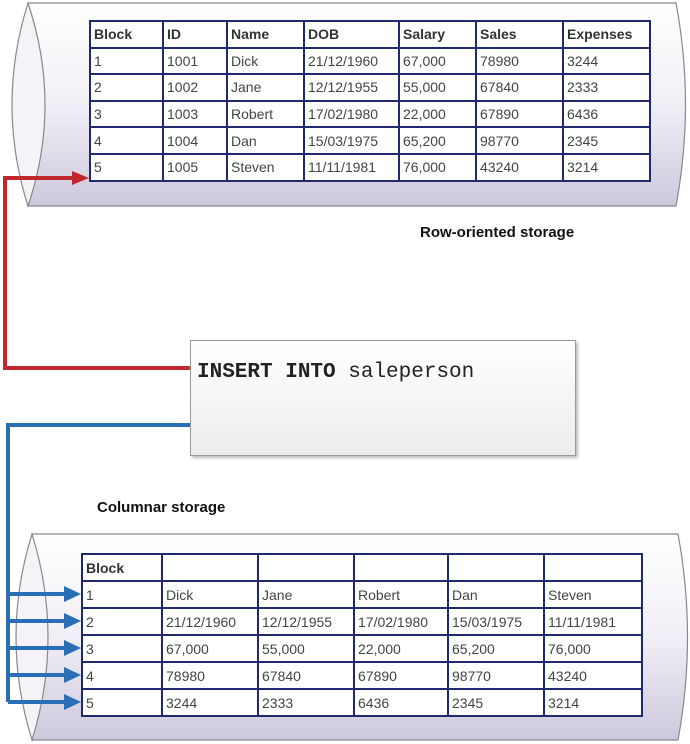 Image resolution: width=690 pixels, height=744 pixels. Describe the element at coordinates (195, 114) in the screenshot. I see `table-cell: 1003` at that location.